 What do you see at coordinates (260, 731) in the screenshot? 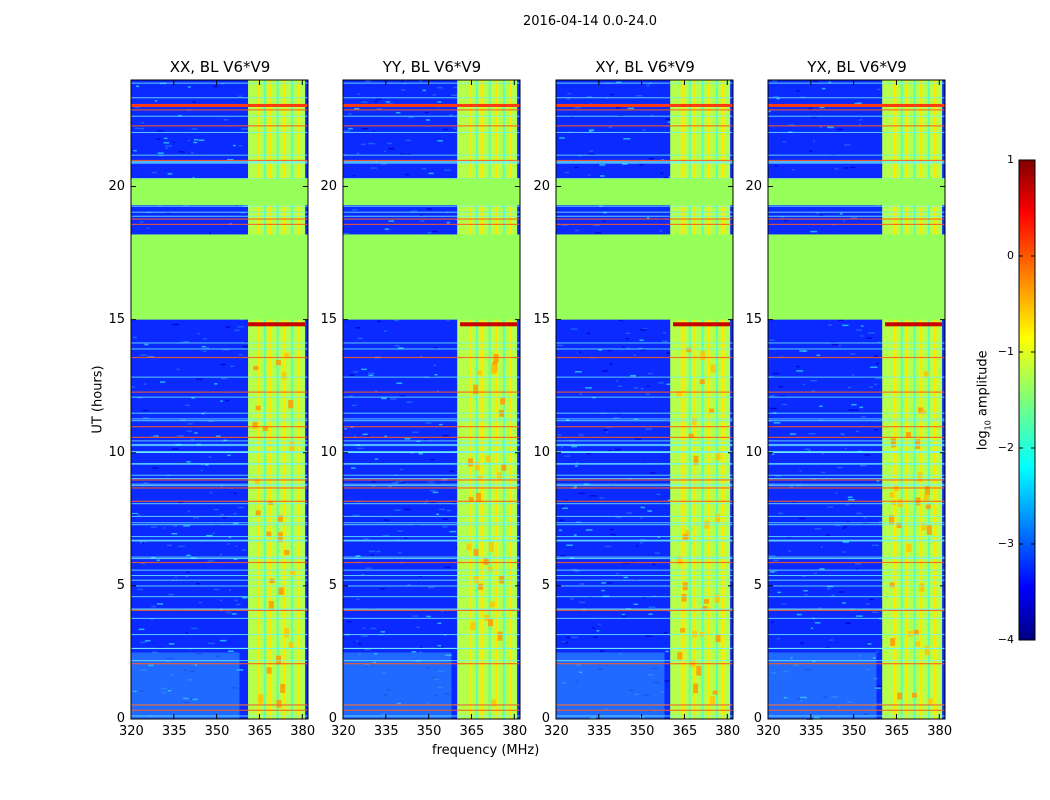
I see `x-tick-label: 365` at bounding box center [260, 731].